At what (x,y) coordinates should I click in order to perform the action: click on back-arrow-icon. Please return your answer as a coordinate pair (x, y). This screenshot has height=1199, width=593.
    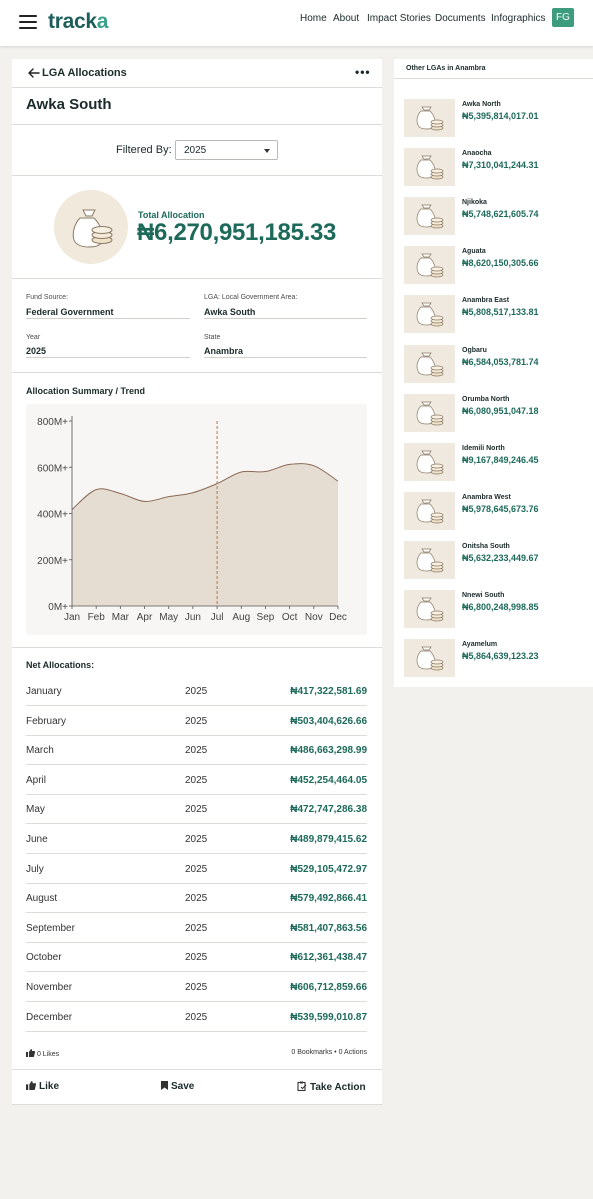
    Looking at the image, I should click on (34, 73).